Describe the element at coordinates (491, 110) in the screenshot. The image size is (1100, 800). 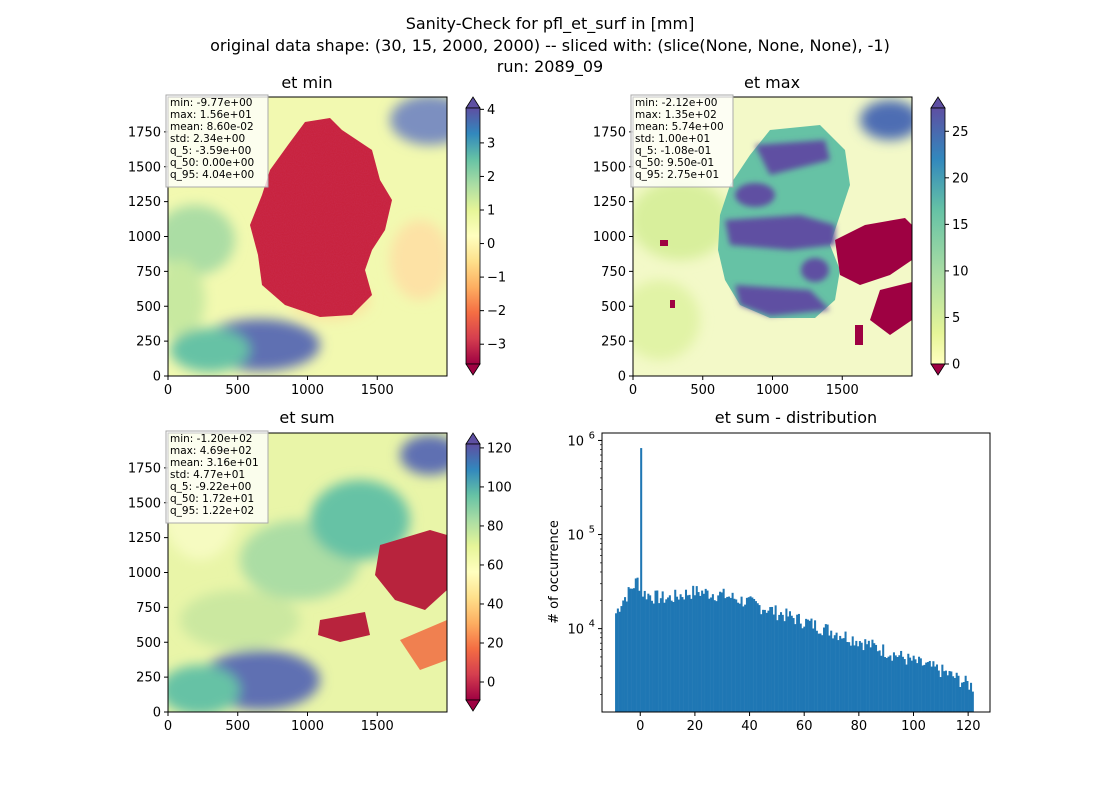
I see `colorbar-tick-label: 4` at that location.